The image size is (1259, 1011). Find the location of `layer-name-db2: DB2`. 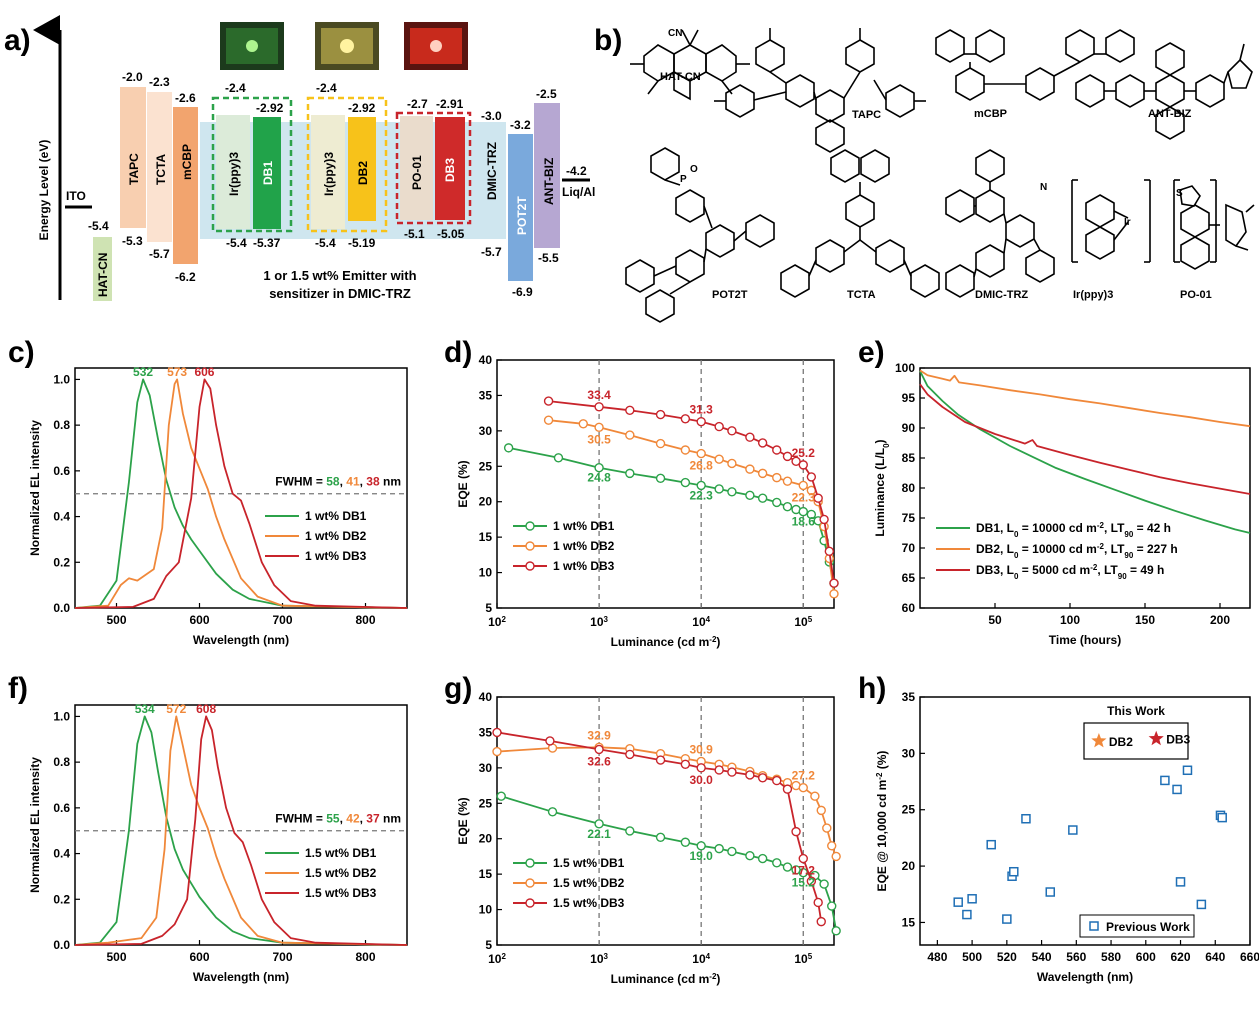

layer-name-db2: DB2 is located at coordinates (363, 173).